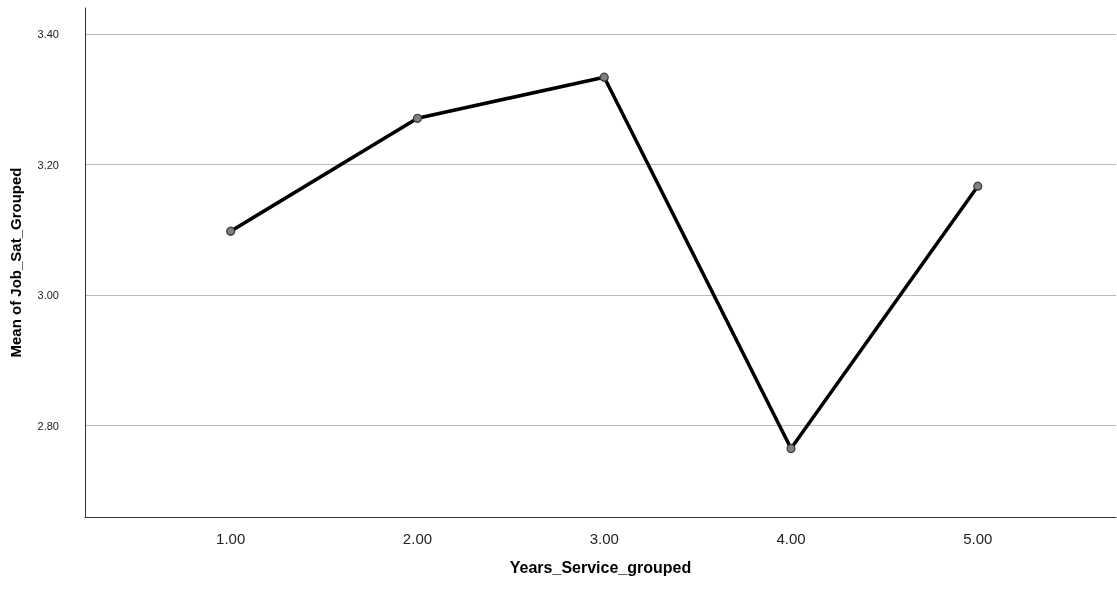 This screenshot has width=1117, height=590. What do you see at coordinates (15, 262) in the screenshot?
I see `y-axis-title: Mean of Job_Sat_Grouped` at bounding box center [15, 262].